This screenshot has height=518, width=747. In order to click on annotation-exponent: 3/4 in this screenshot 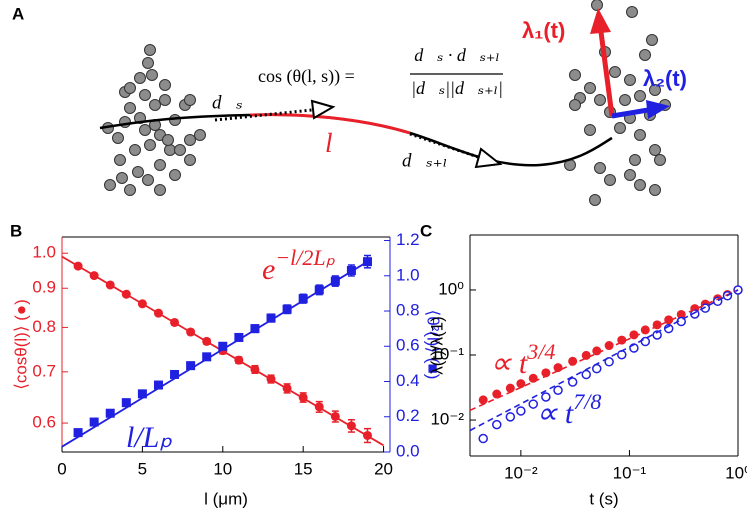, I will do `click(540, 351)`.